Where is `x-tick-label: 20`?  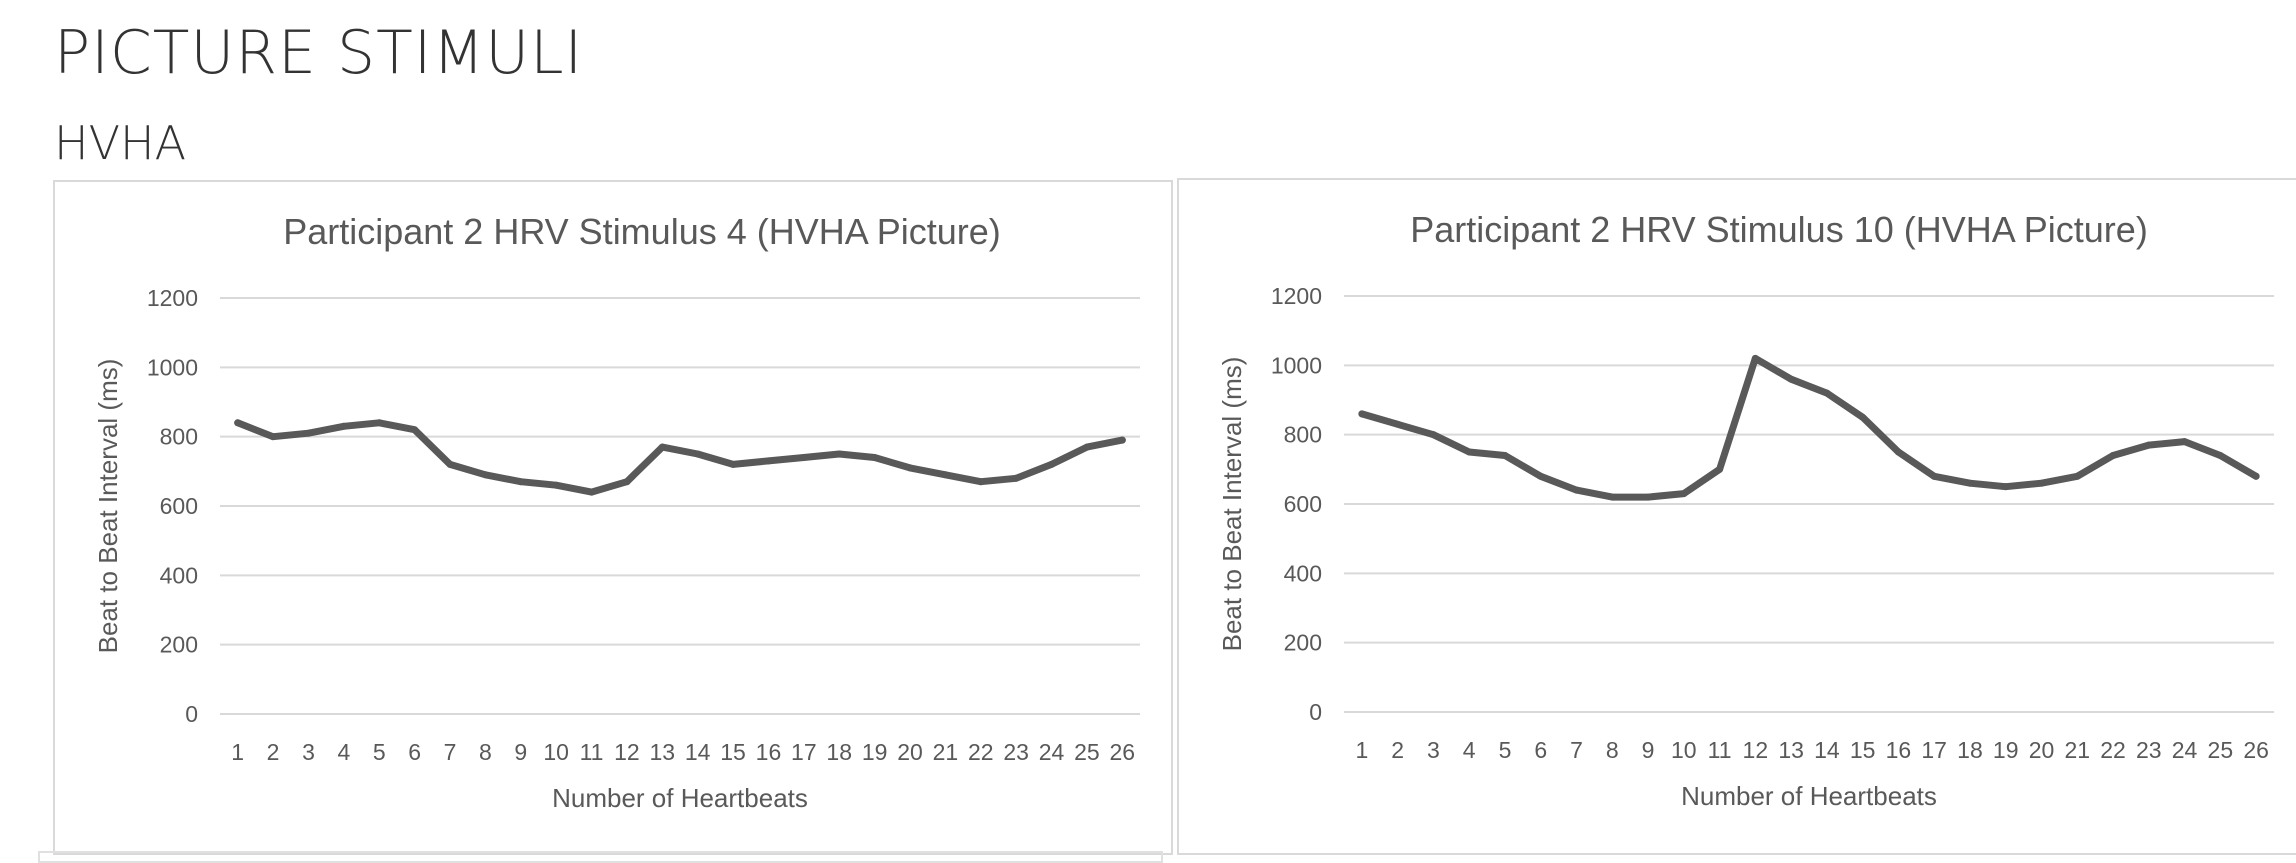
x-tick-label: 20 is located at coordinates (910, 752).